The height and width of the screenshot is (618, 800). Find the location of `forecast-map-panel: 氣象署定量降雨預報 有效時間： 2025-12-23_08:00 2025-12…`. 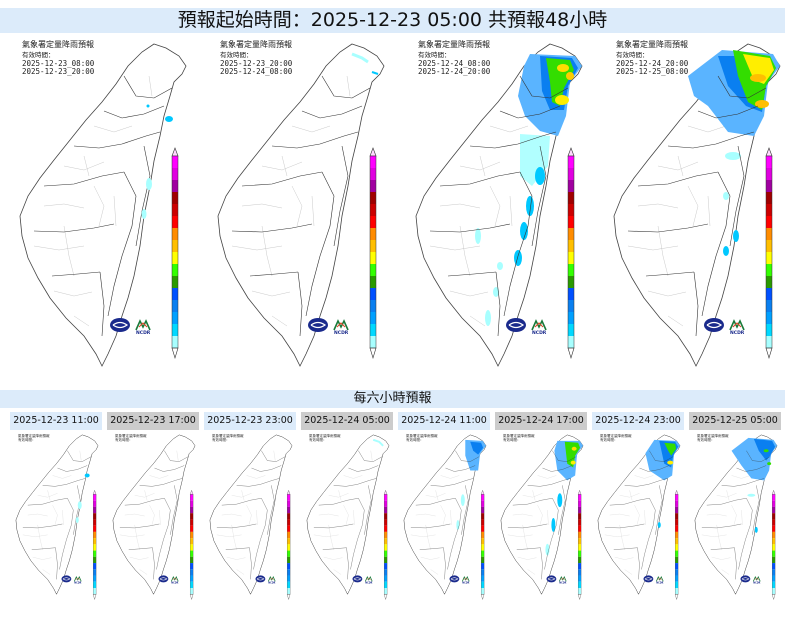

forecast-map-panel: 氣象署定量降雨預報 有效時間： 2025-12-23_08:00 2025-12… is located at coordinates (102, 208).